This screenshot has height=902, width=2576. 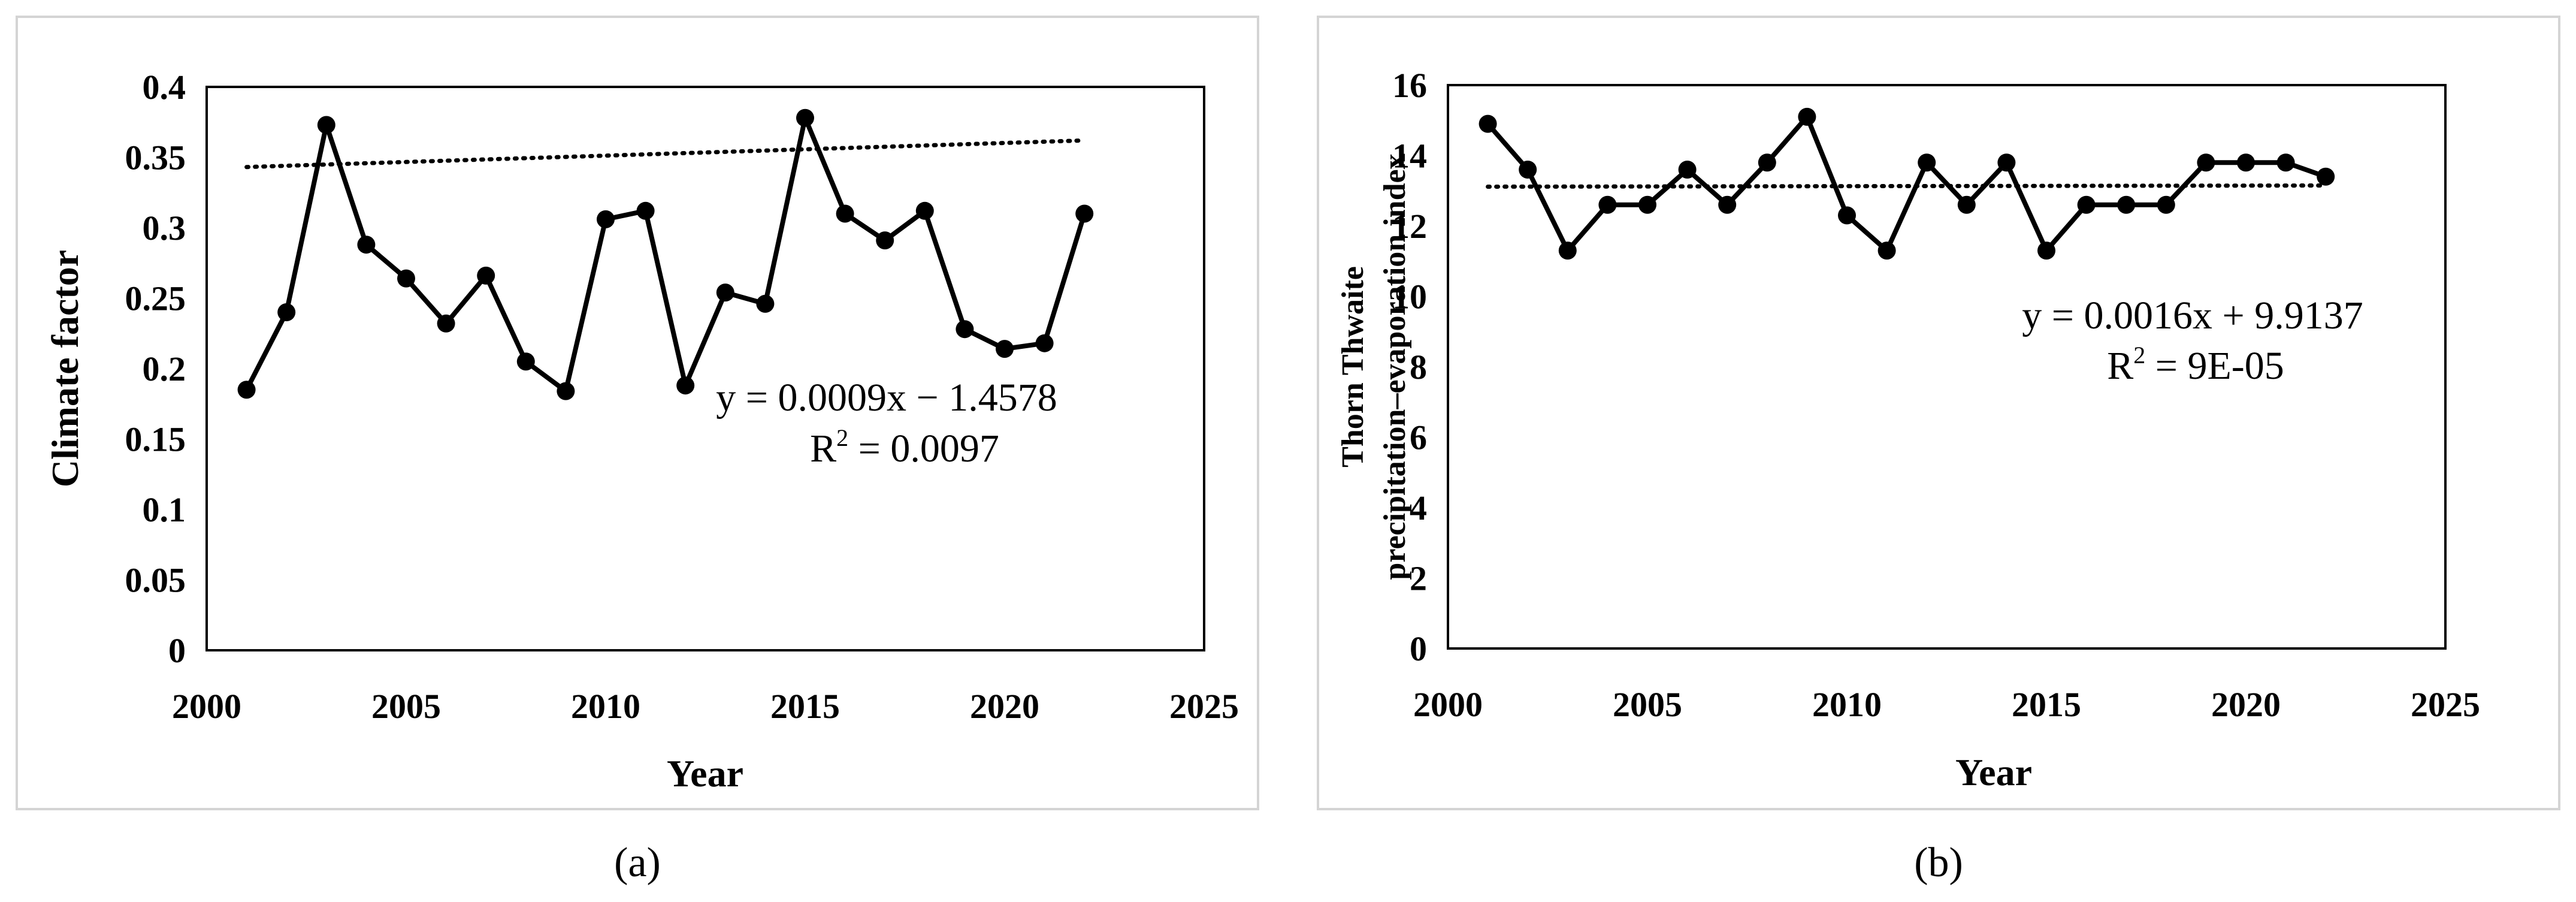 What do you see at coordinates (164, 509) in the screenshot?
I see `y-tick-label-a: 0.1` at bounding box center [164, 509].